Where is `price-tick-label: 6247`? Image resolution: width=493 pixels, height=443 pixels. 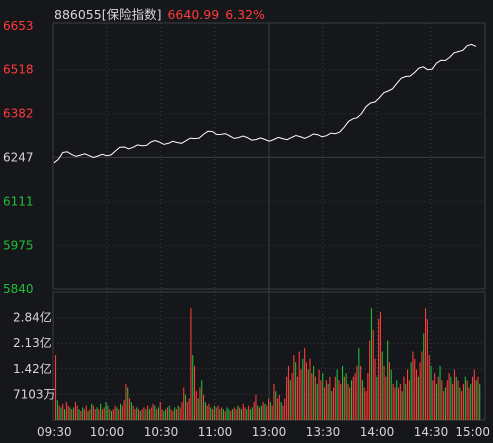 price-tick-label: 6247 is located at coordinates (18, 157).